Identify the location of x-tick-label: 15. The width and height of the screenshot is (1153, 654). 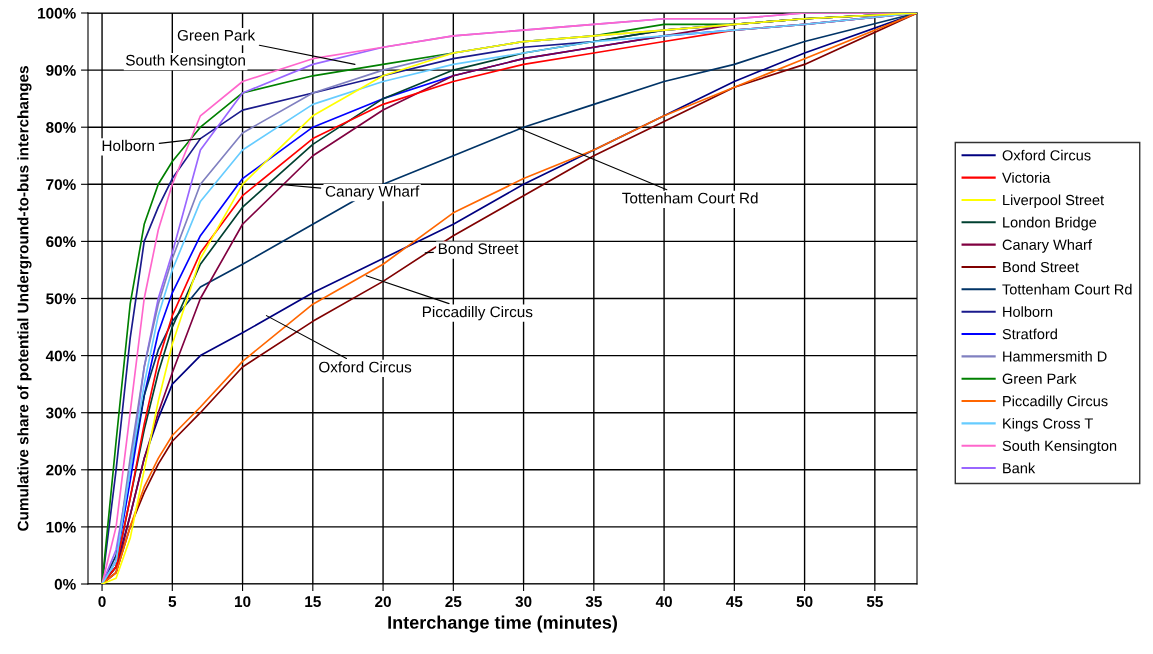
(313, 602).